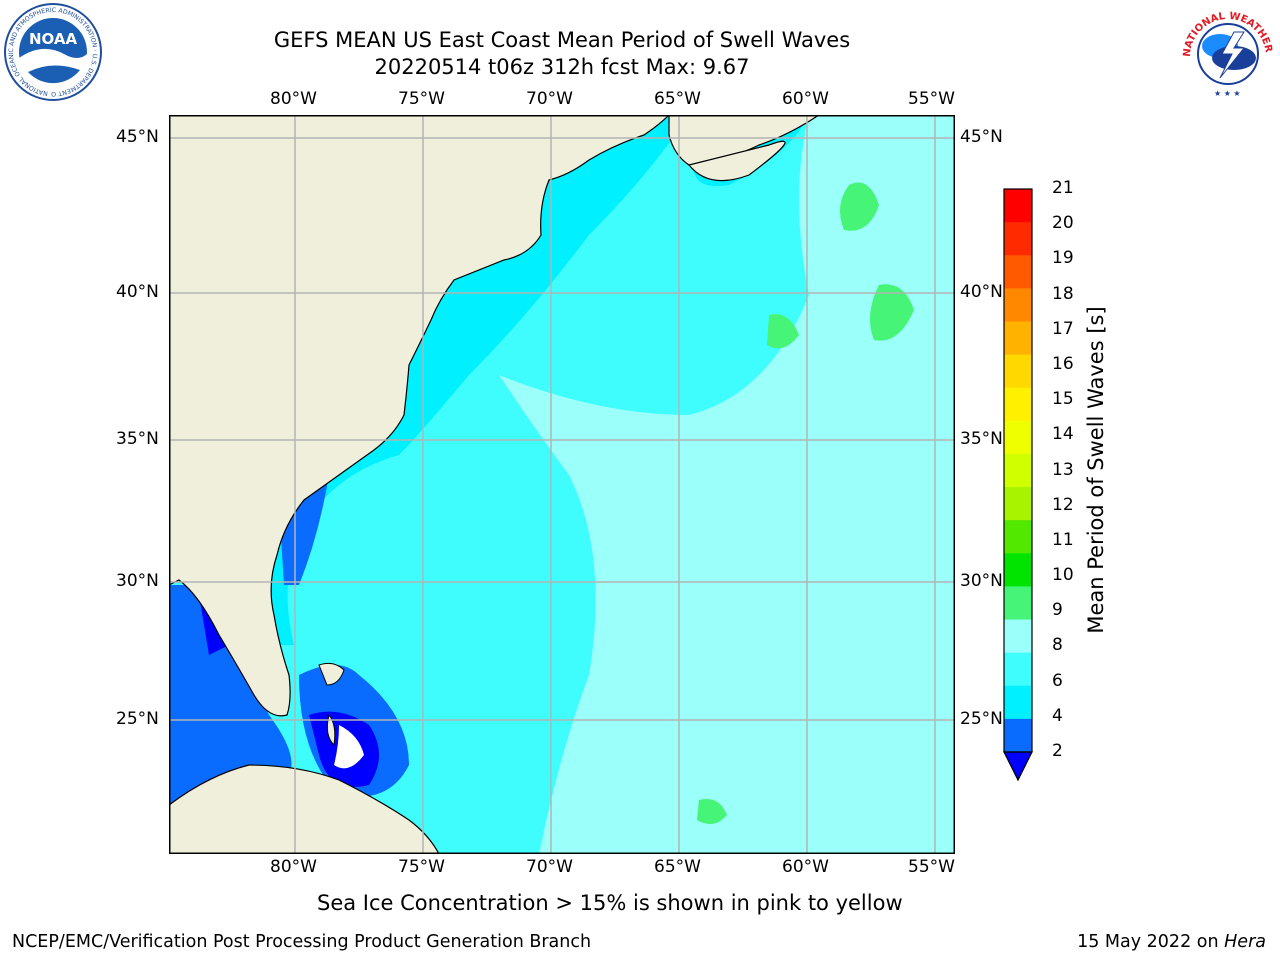 This screenshot has width=1280, height=960. Describe the element at coordinates (421, 99) in the screenshot. I see `lon-label-top-75w: 75°W` at that location.